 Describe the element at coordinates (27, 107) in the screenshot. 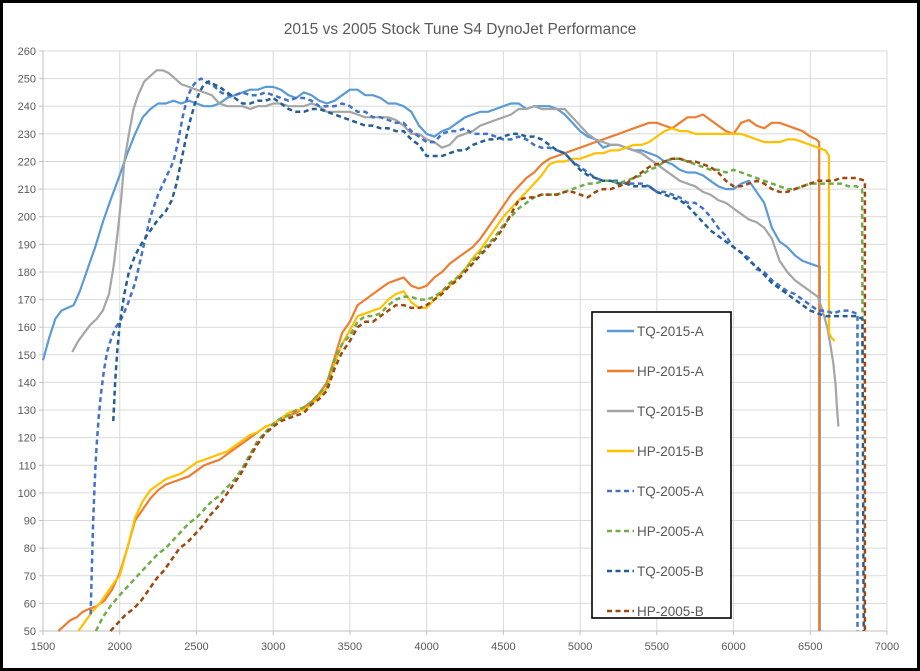

I see `y-axis-label: 240` at that location.